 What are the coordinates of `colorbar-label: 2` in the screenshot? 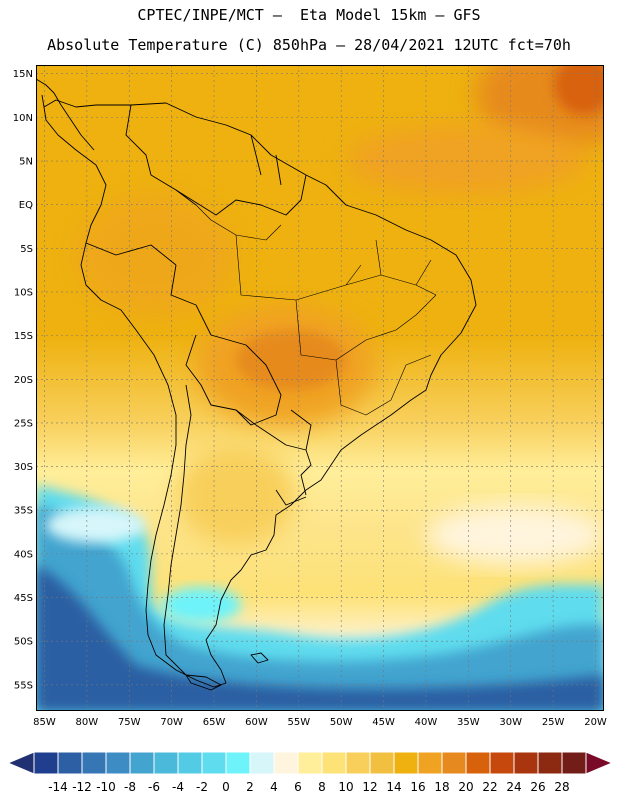 It's located at (250, 787).